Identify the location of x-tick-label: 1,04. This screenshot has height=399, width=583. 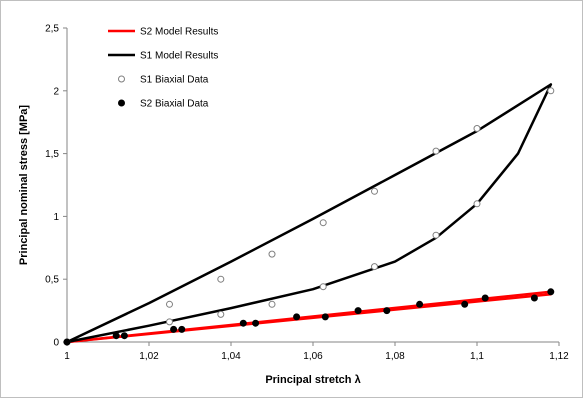
(231, 356).